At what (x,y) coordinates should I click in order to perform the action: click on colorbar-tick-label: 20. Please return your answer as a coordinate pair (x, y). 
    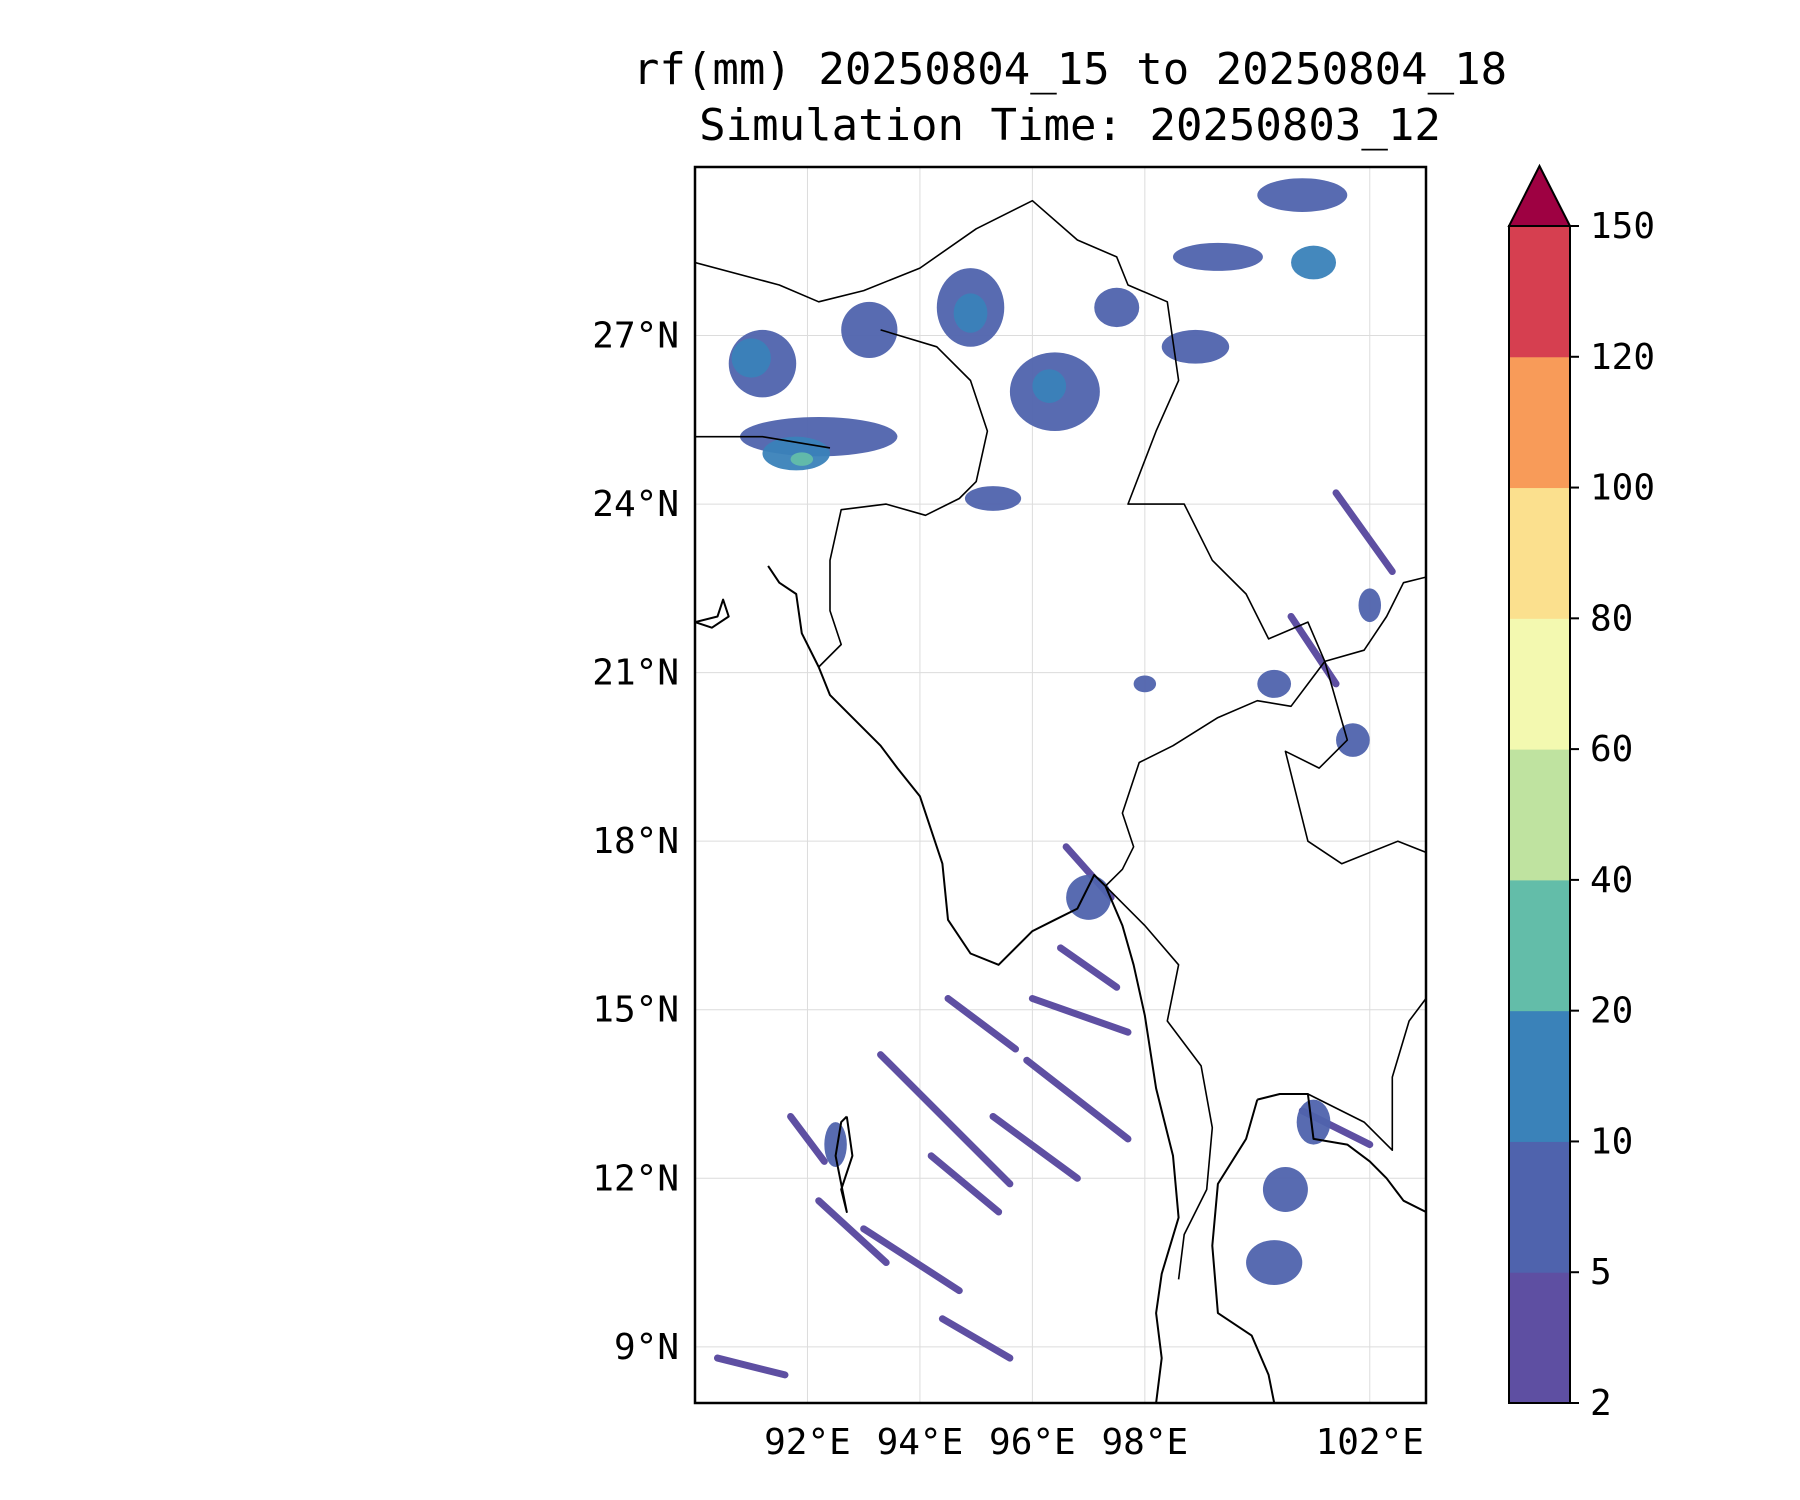
    Looking at the image, I should click on (1611, 1011).